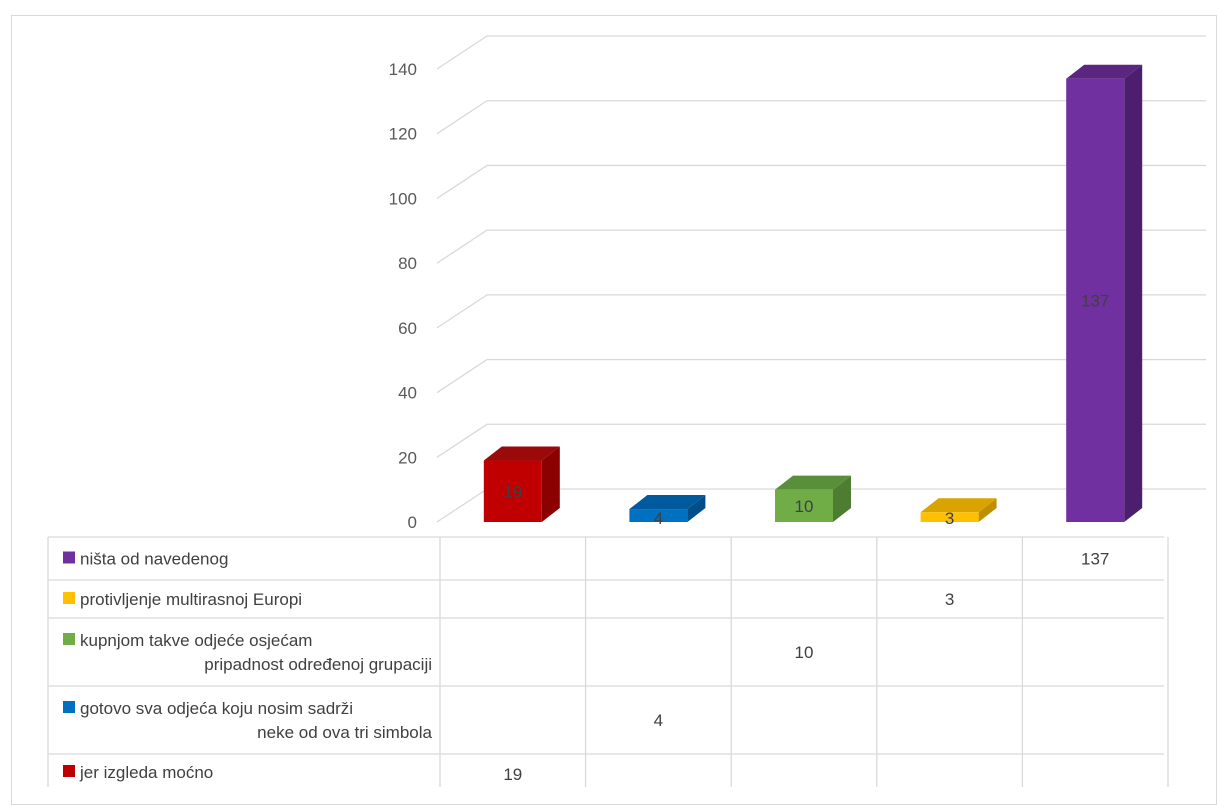  Describe the element at coordinates (191, 599) in the screenshot. I see `legend-entry-text: protivljenje multirasnoj Europi` at that location.